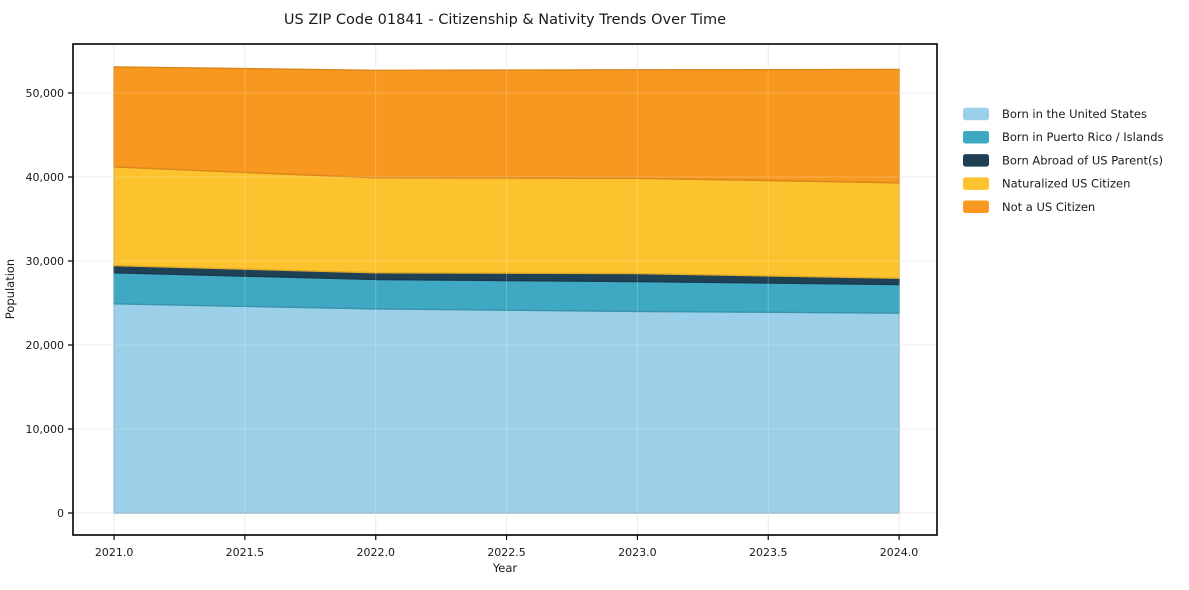 The width and height of the screenshot is (1189, 590). Describe the element at coordinates (45, 345) in the screenshot. I see `y-tick-label: 20,000` at that location.